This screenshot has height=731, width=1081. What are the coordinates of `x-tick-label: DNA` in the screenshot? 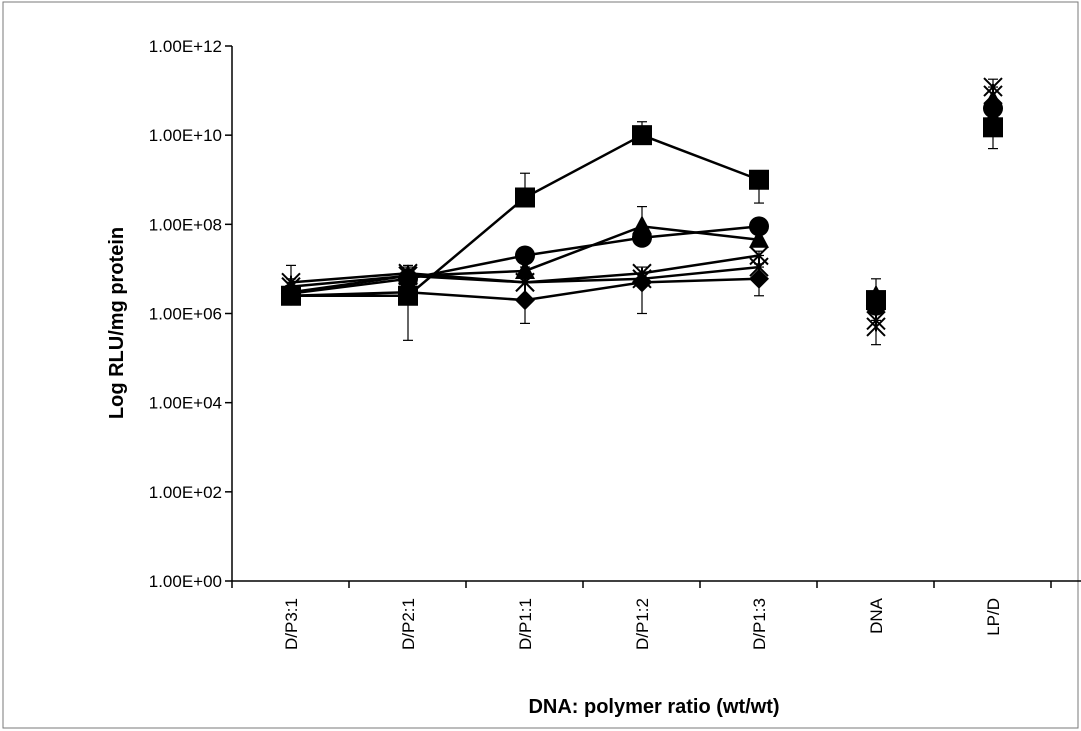 It's located at (876, 615).